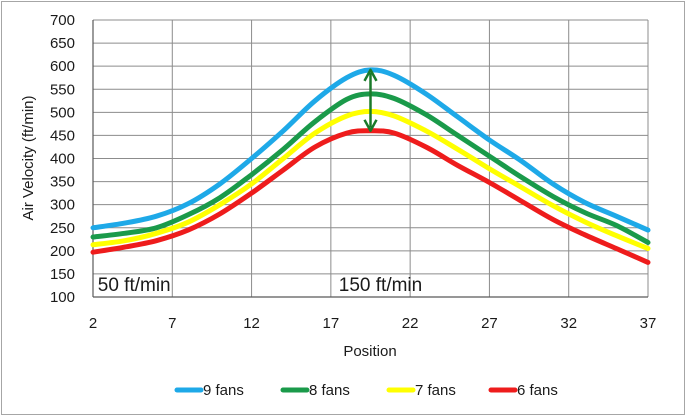 Image resolution: width=686 pixels, height=416 pixels. What do you see at coordinates (62, 112) in the screenshot?
I see `y-tick-label: 500` at bounding box center [62, 112].